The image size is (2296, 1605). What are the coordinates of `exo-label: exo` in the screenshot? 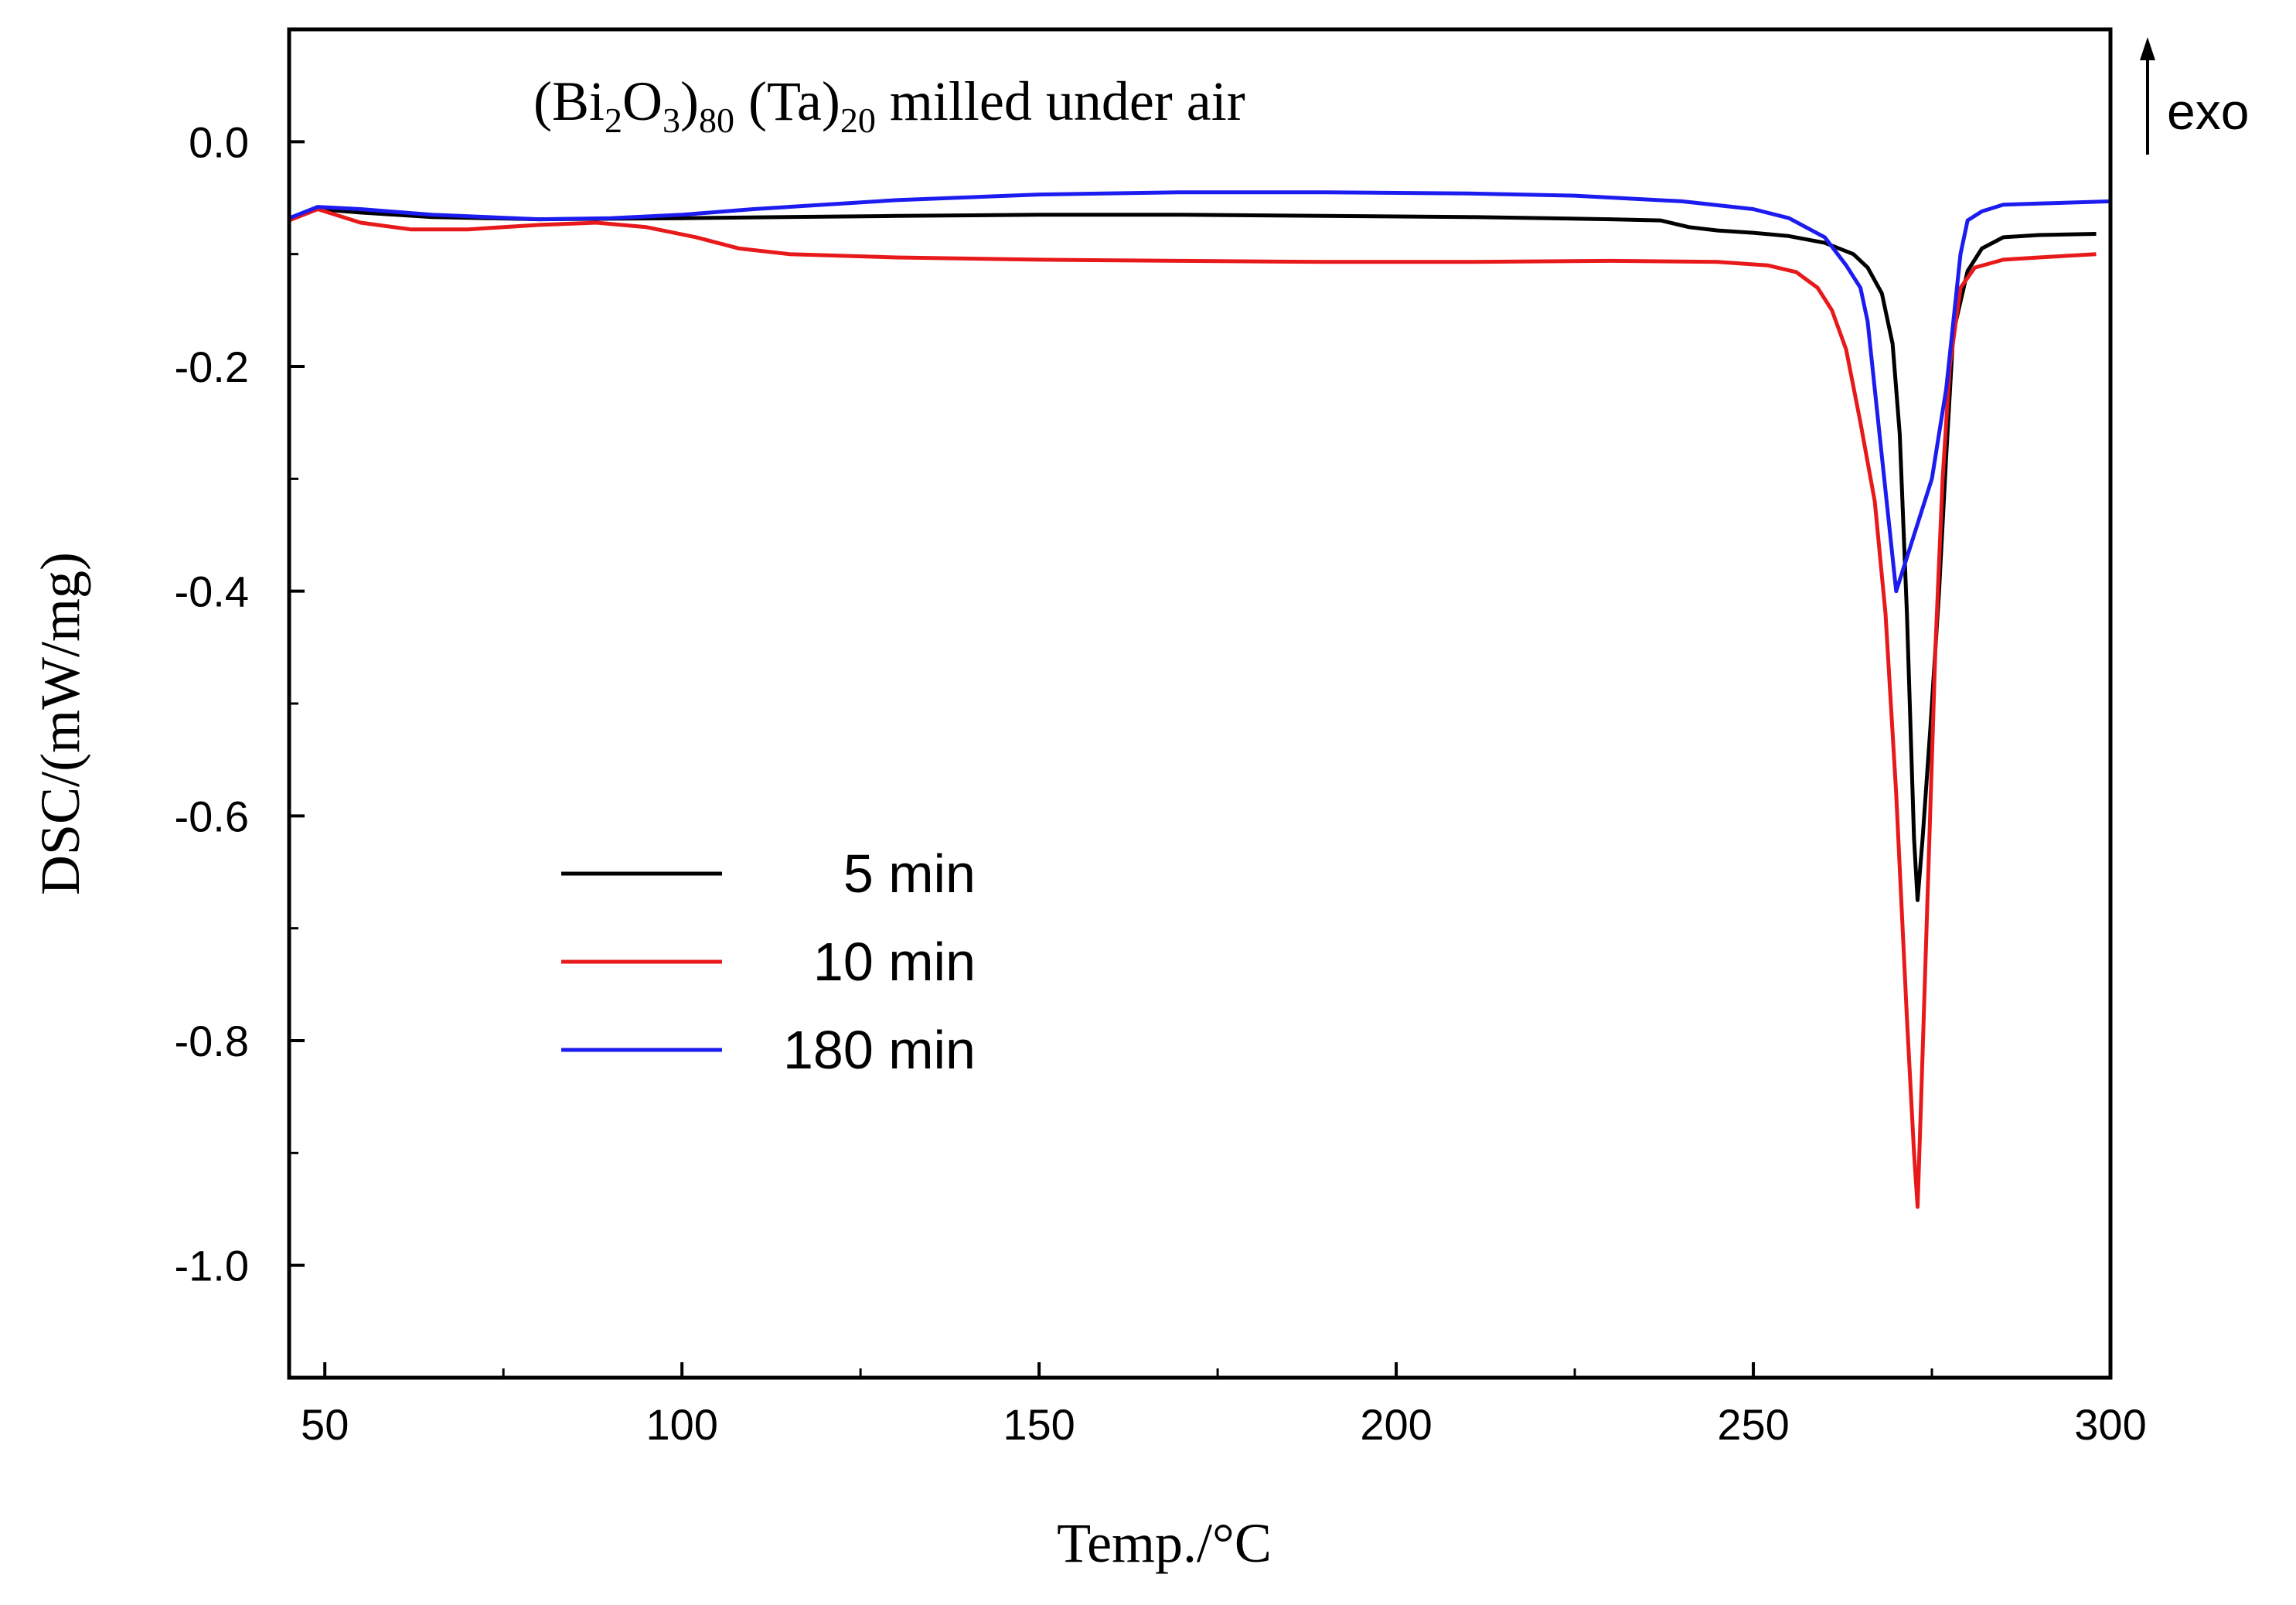 It's located at (2208, 111).